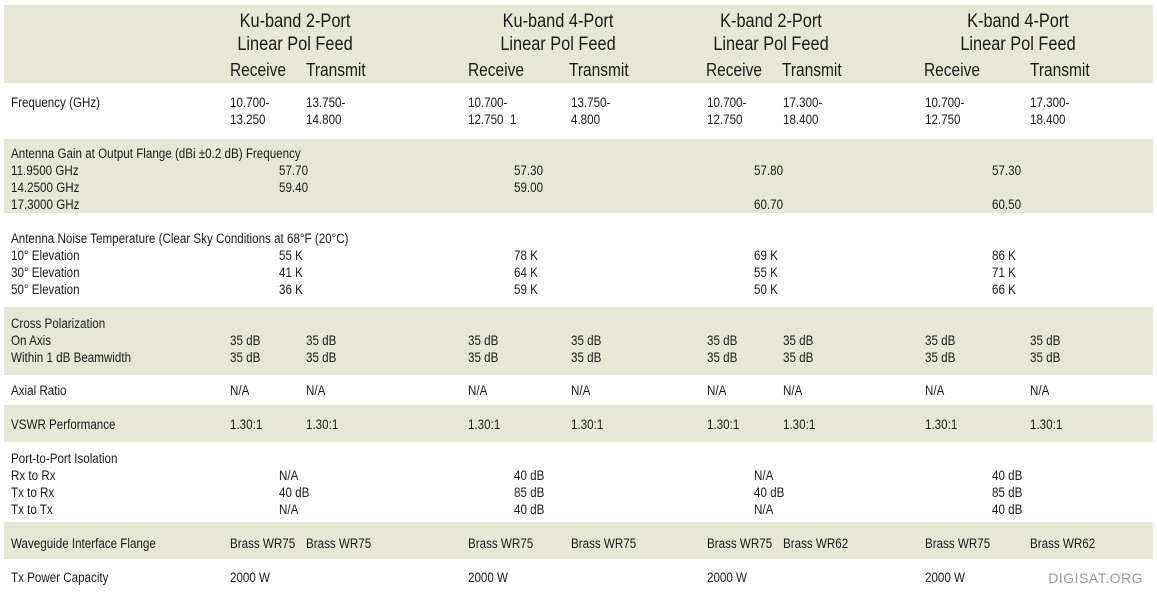  Describe the element at coordinates (83, 543) in the screenshot. I see `row-label: Waveguide Interface Flange` at that location.